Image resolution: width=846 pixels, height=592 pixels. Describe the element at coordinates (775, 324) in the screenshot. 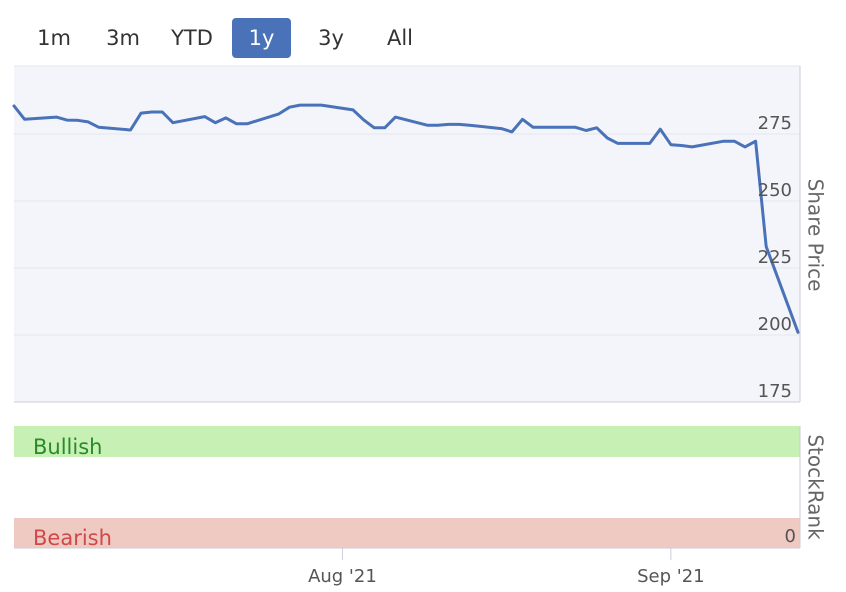

I see `price-tick-200: 200` at that location.